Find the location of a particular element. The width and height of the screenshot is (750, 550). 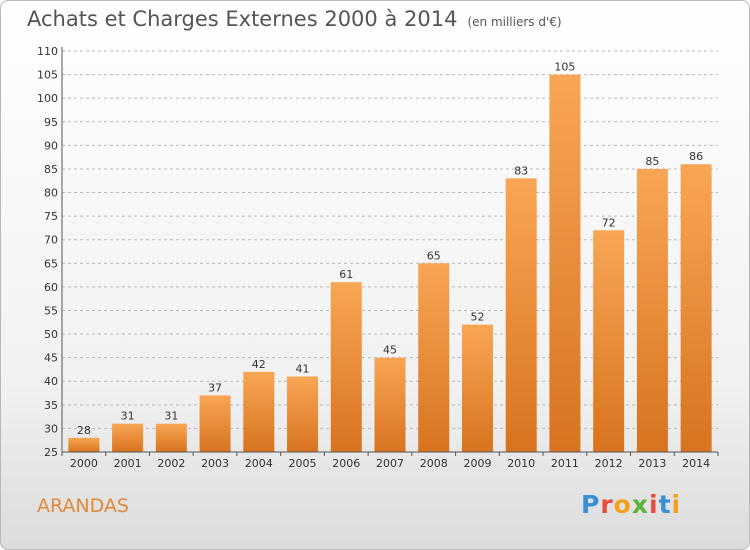

bar-value-label: 28 is located at coordinates (84, 430).